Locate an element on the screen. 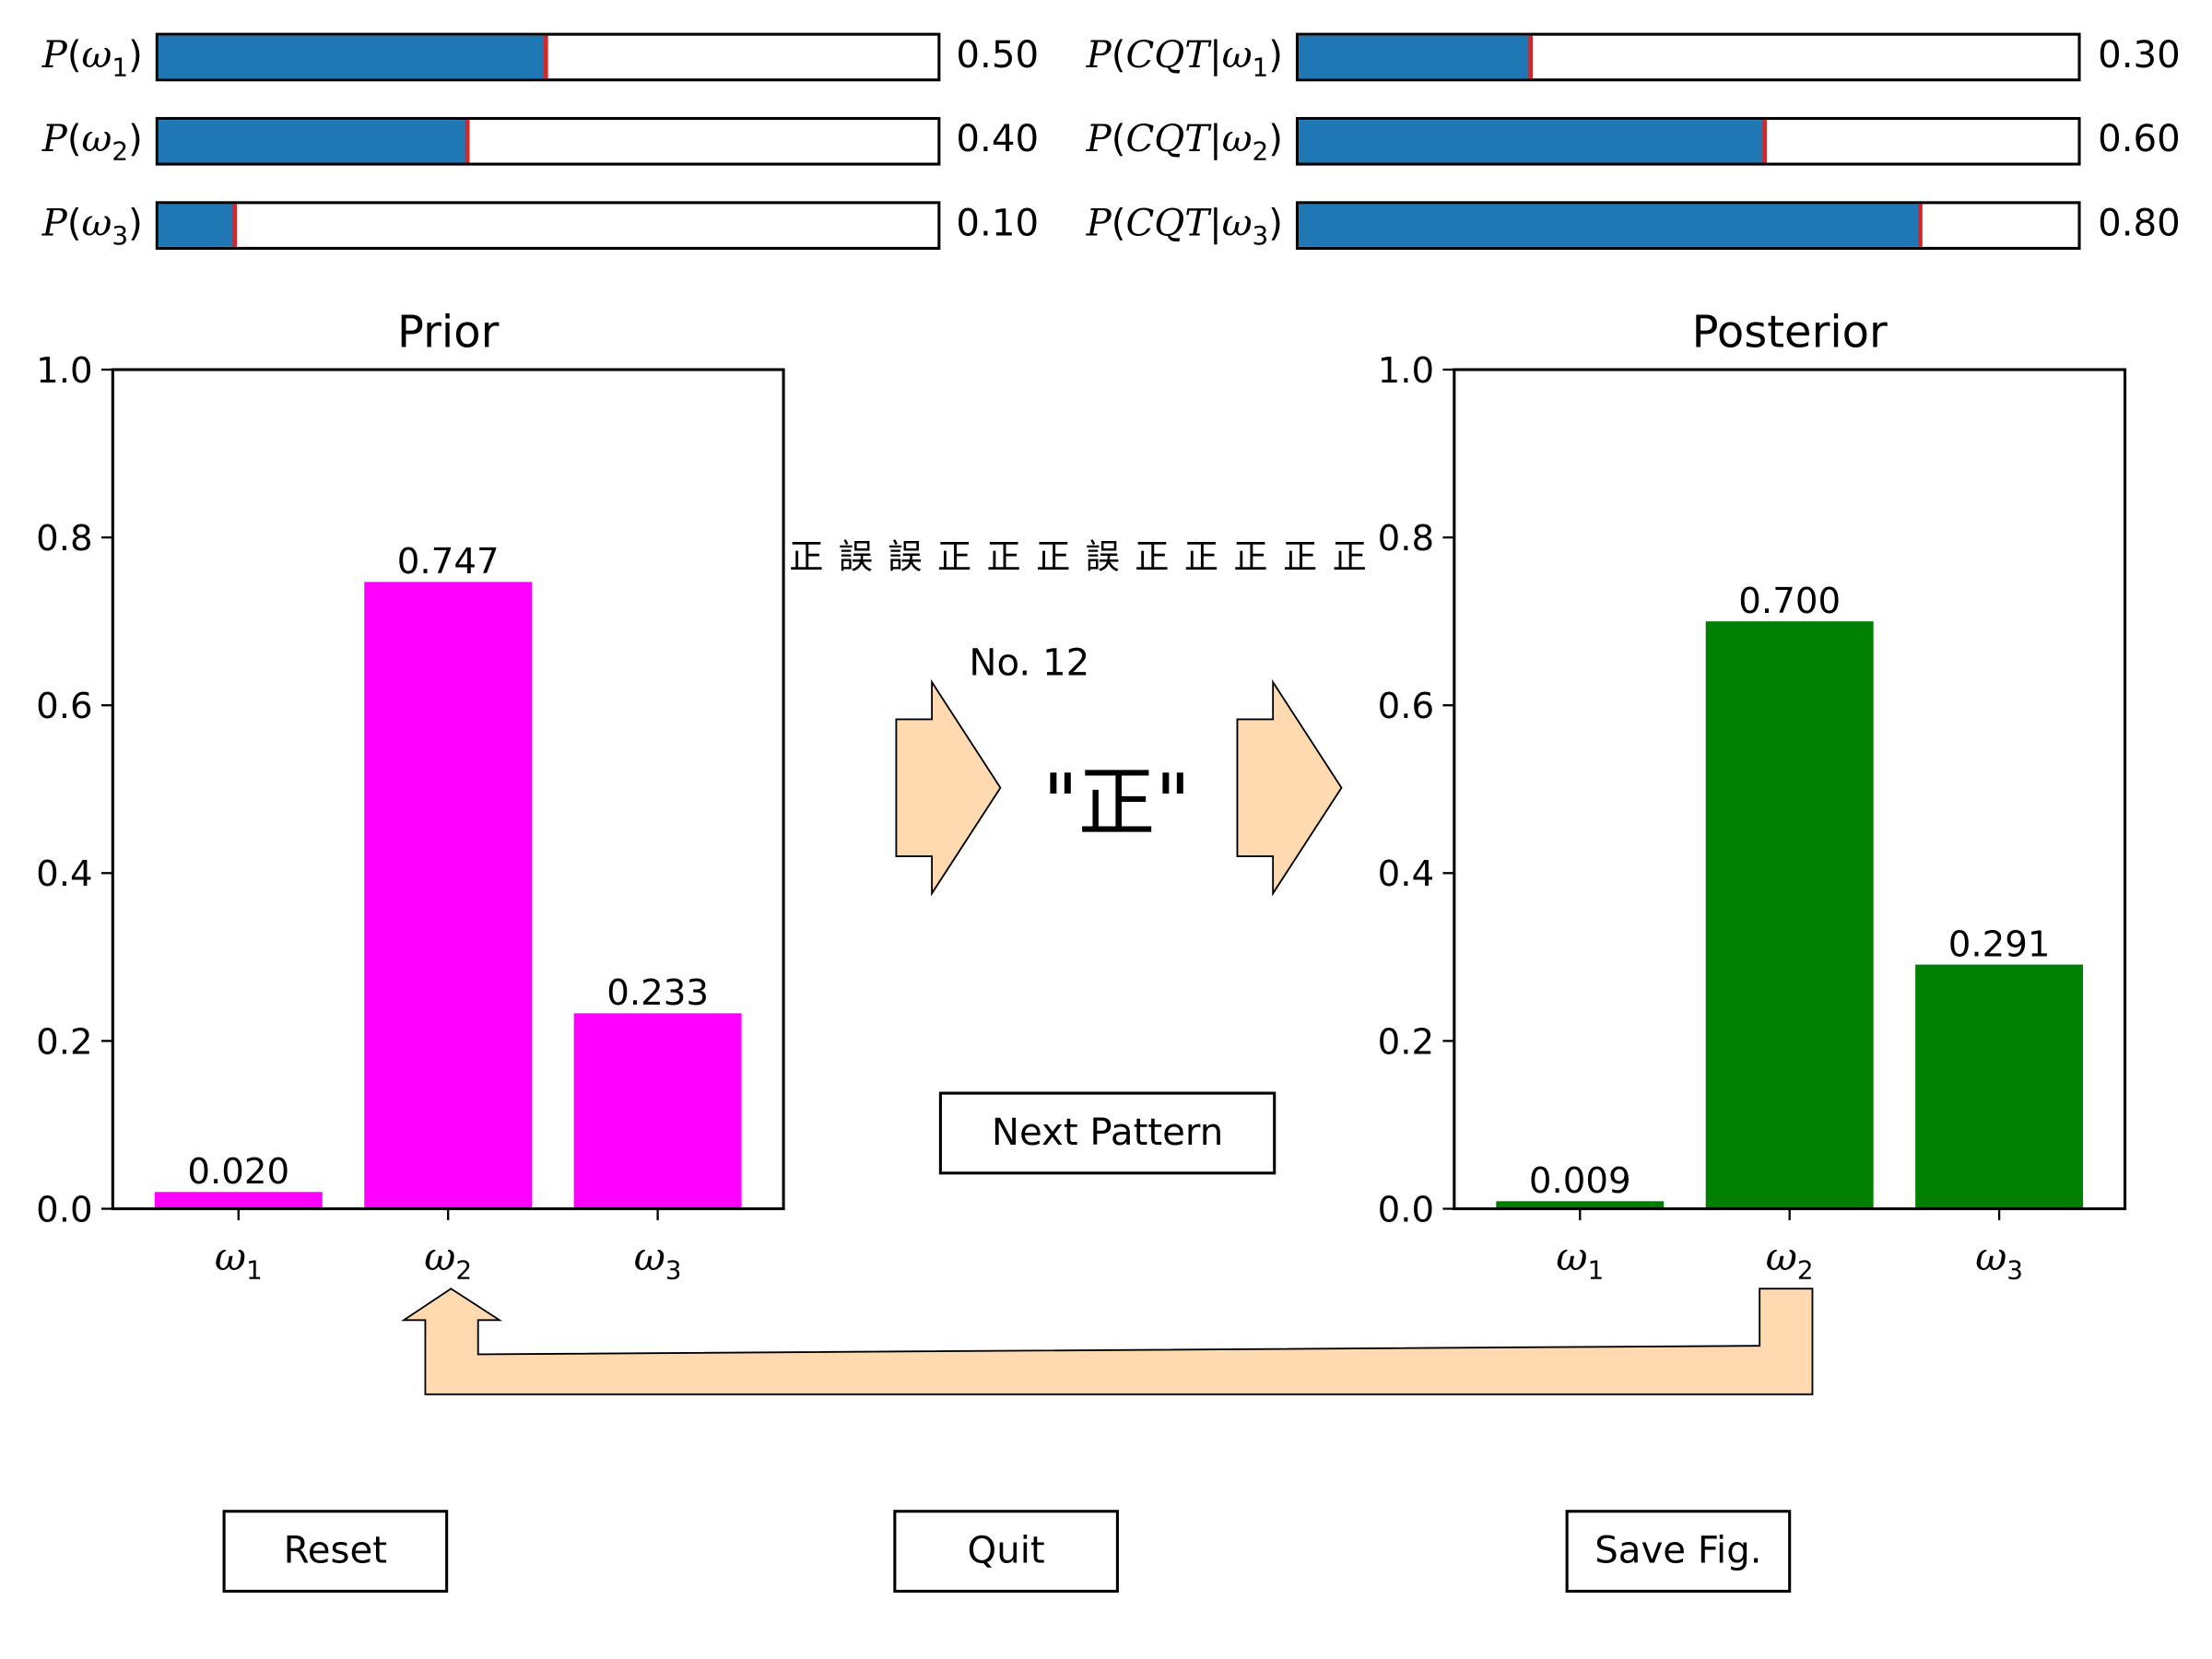 This screenshot has height=1659, width=2212. y-tick-label: 0.2 is located at coordinates (64, 1042).